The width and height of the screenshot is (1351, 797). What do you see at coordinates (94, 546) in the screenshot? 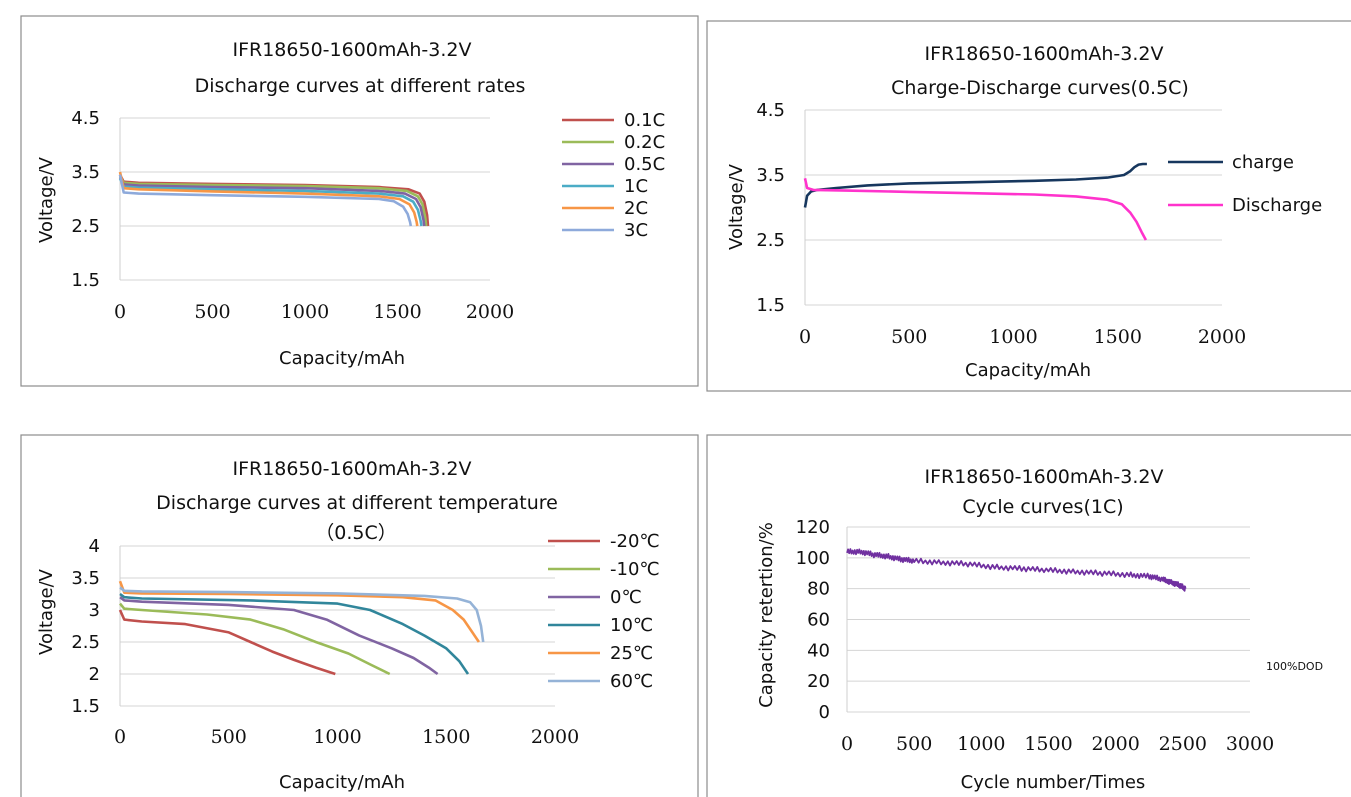
I see `y-tick-label: 4` at bounding box center [94, 546].